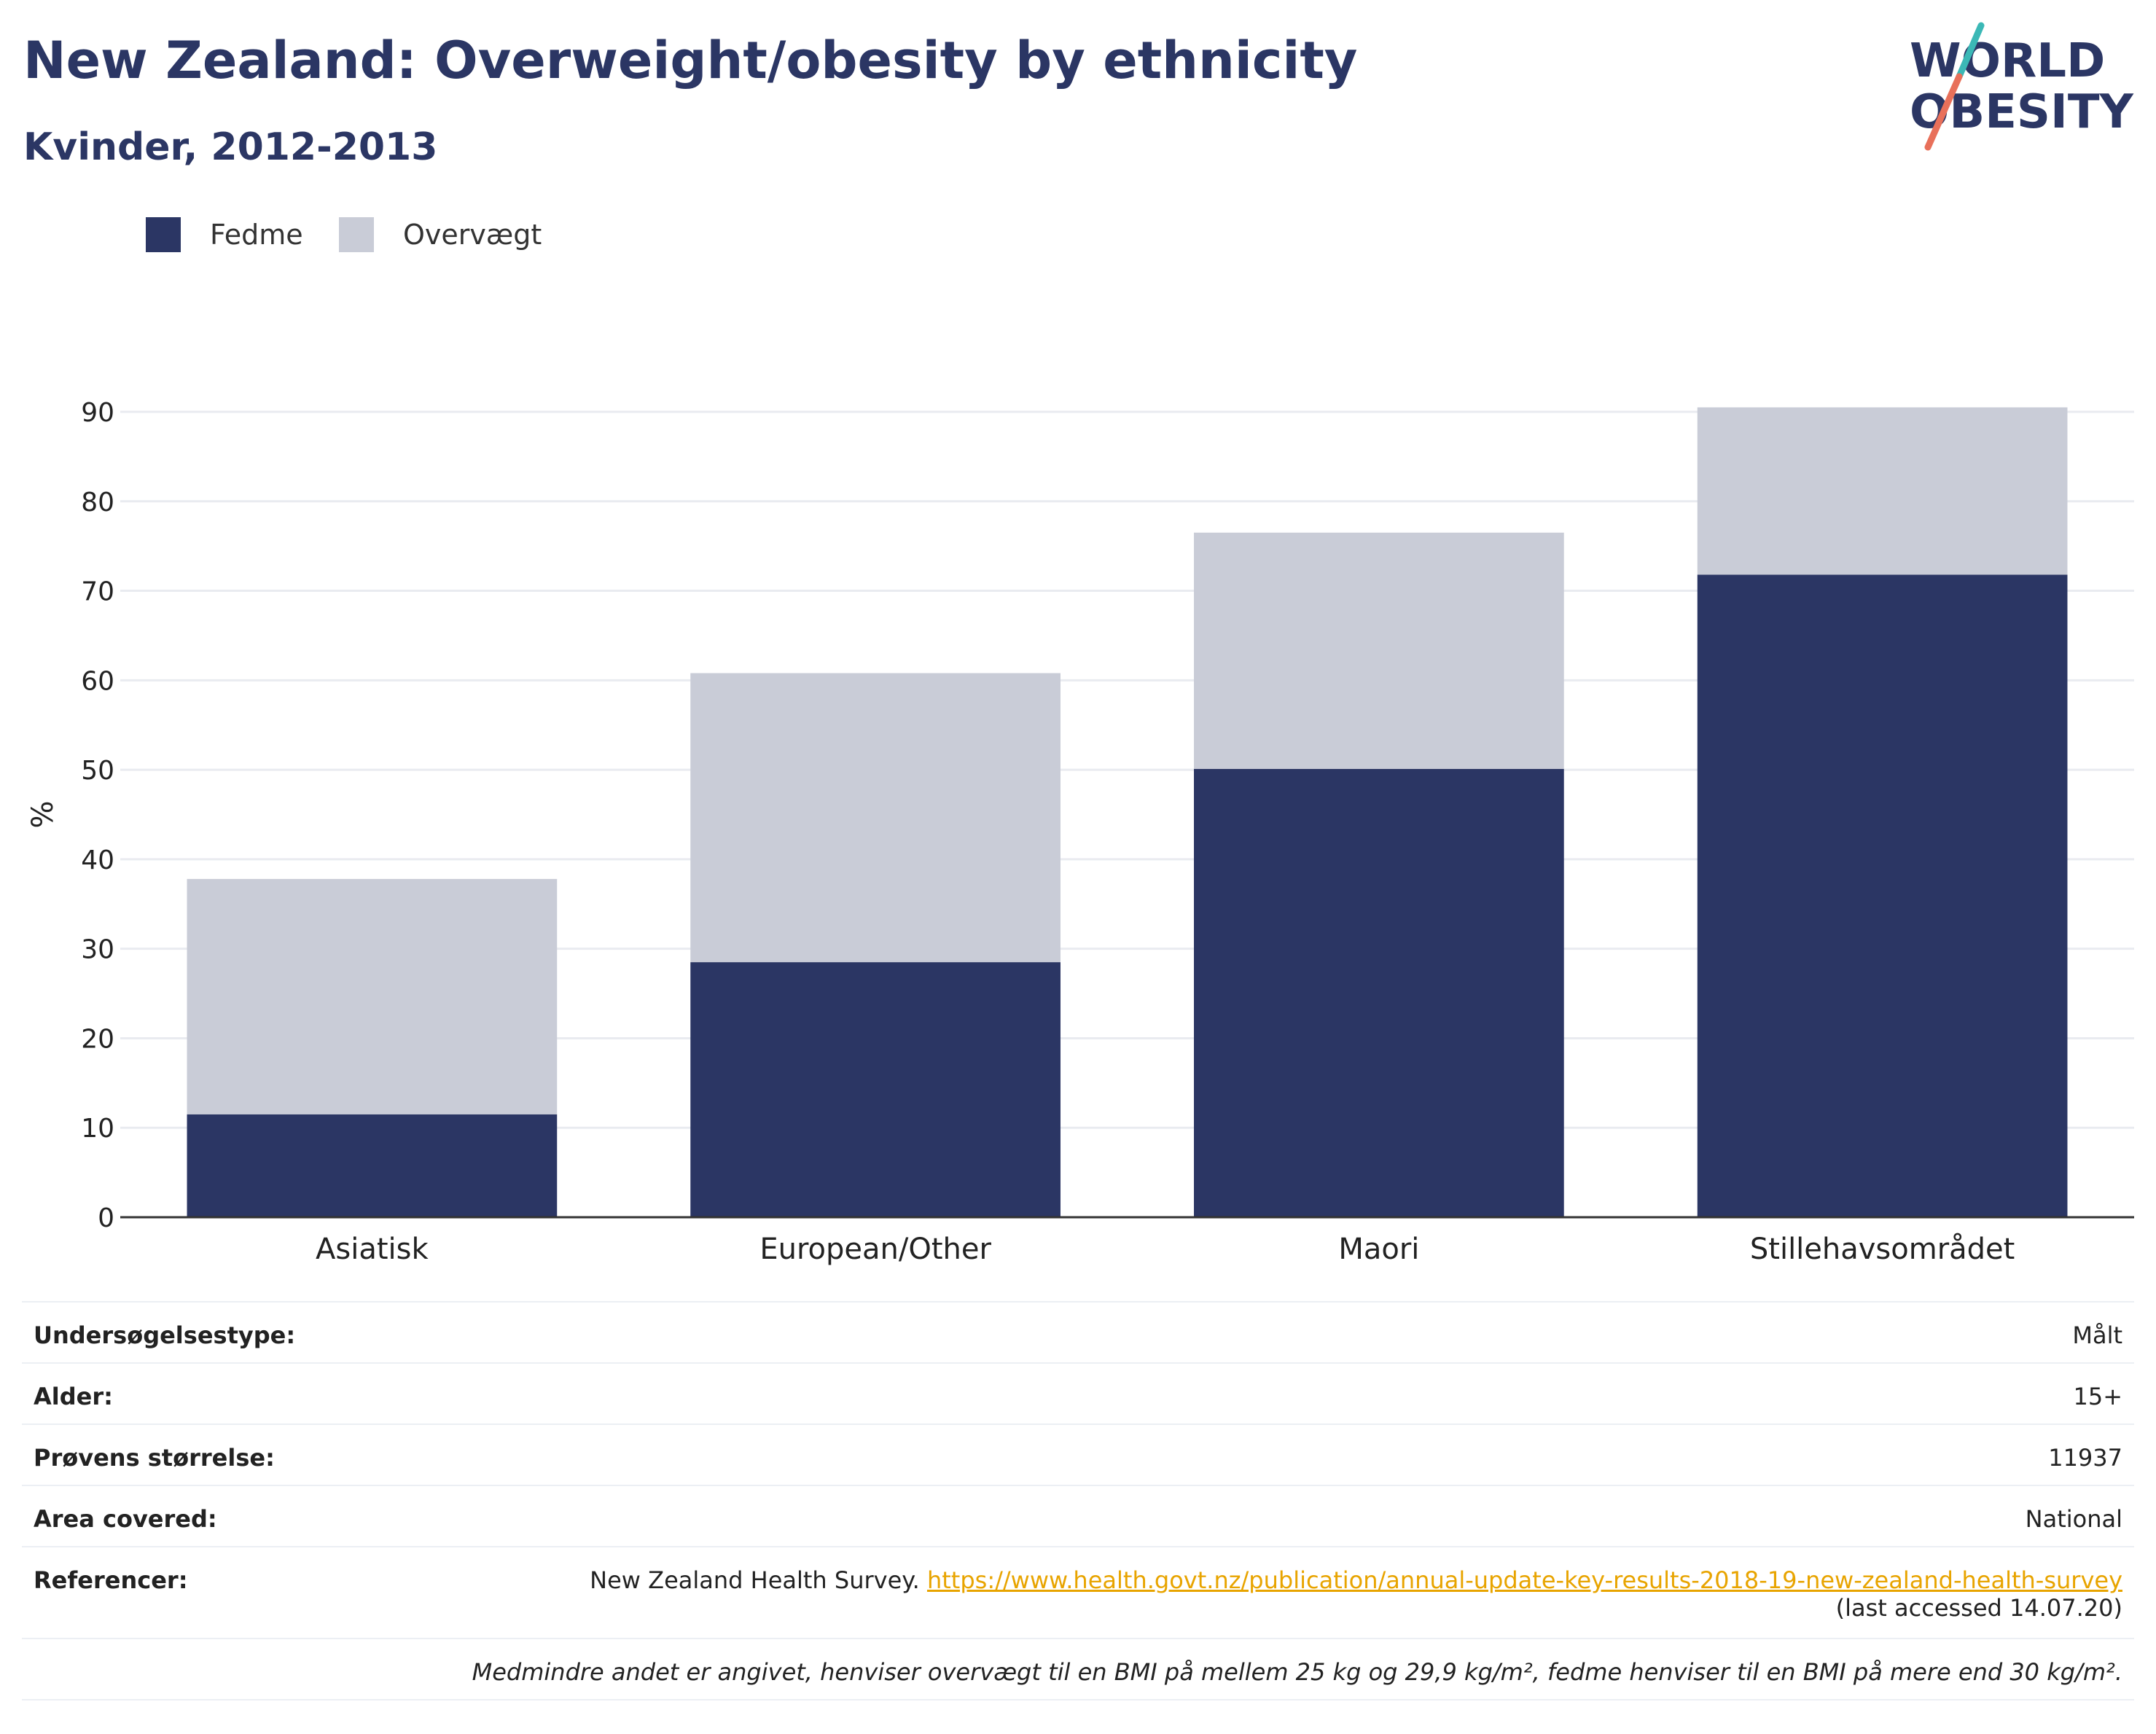 The width and height of the screenshot is (2156, 1734). Describe the element at coordinates (98, 1039) in the screenshot. I see `y-tick-label: 20` at that location.